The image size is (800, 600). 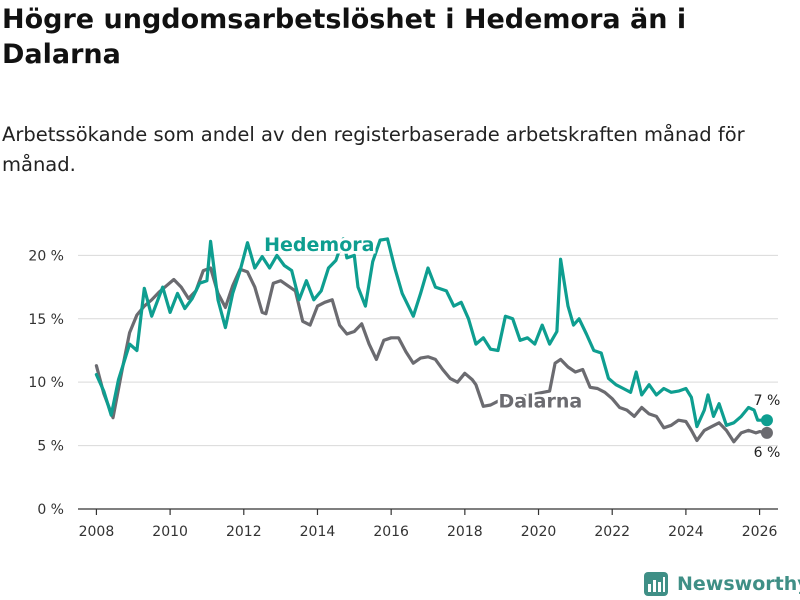 I want to click on y-tick-label: 10 %, so click(x=46, y=383).